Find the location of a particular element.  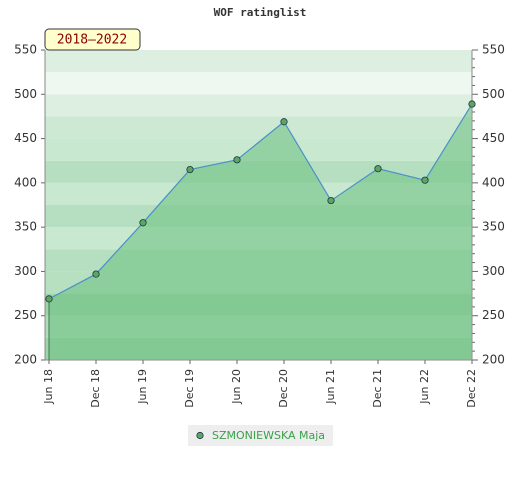

chart-title: WOF ratinglist is located at coordinates (260, 12).